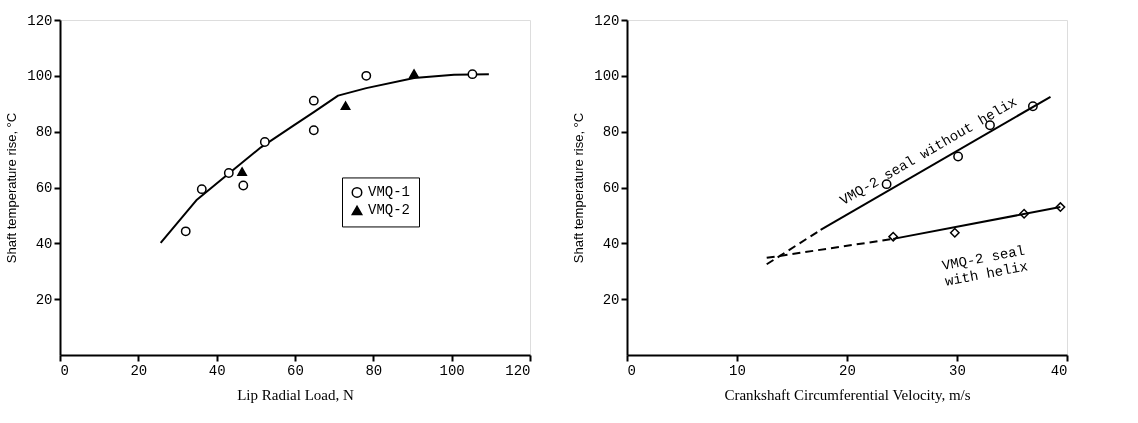  Describe the element at coordinates (295, 394) in the screenshot. I see `x-axis-title: Lip Radial Load, N` at that location.